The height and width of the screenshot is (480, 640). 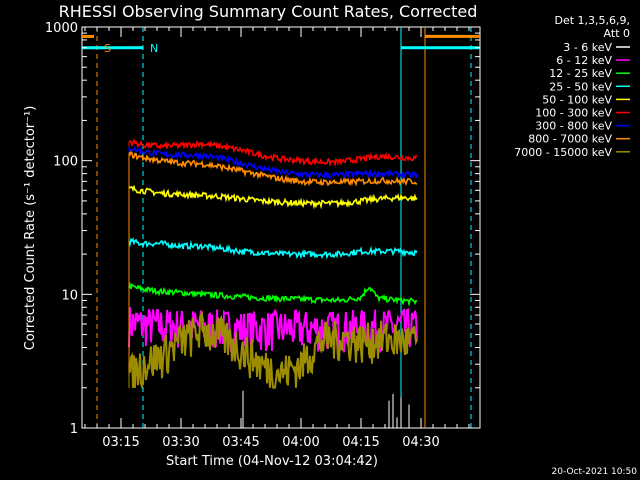 I want to click on y-tick-label: 100, so click(x=65, y=162).